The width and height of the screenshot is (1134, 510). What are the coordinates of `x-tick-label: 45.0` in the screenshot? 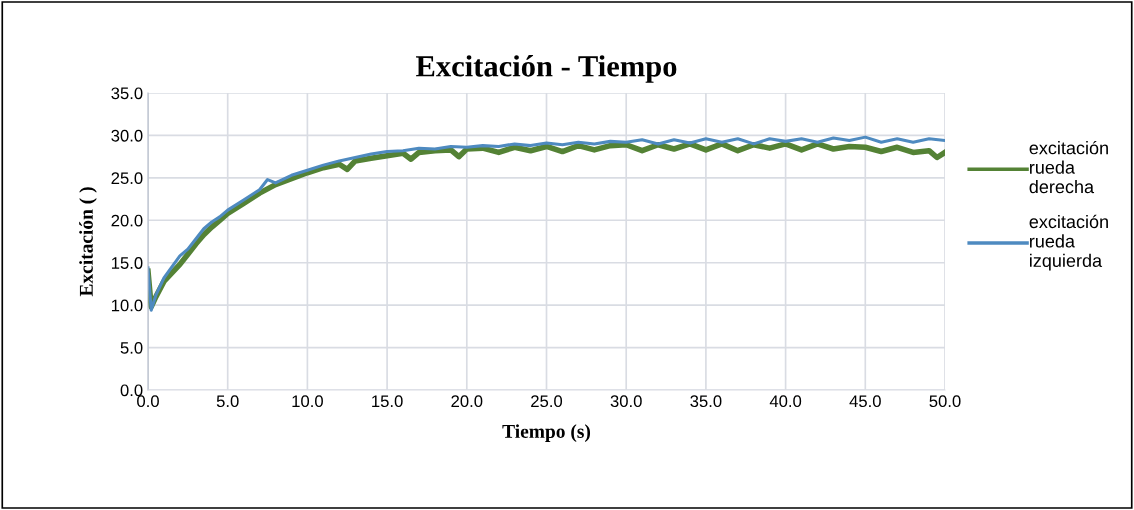 It's located at (865, 401).